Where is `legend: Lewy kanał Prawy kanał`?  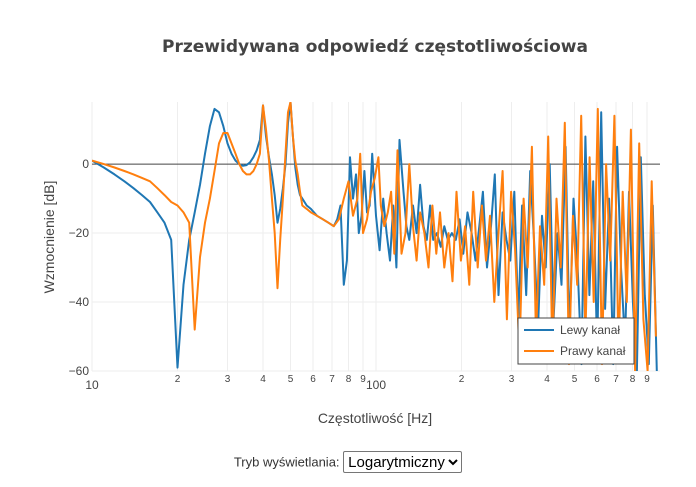 legend: Lewy kanał Prawy kanał is located at coordinates (576, 341).